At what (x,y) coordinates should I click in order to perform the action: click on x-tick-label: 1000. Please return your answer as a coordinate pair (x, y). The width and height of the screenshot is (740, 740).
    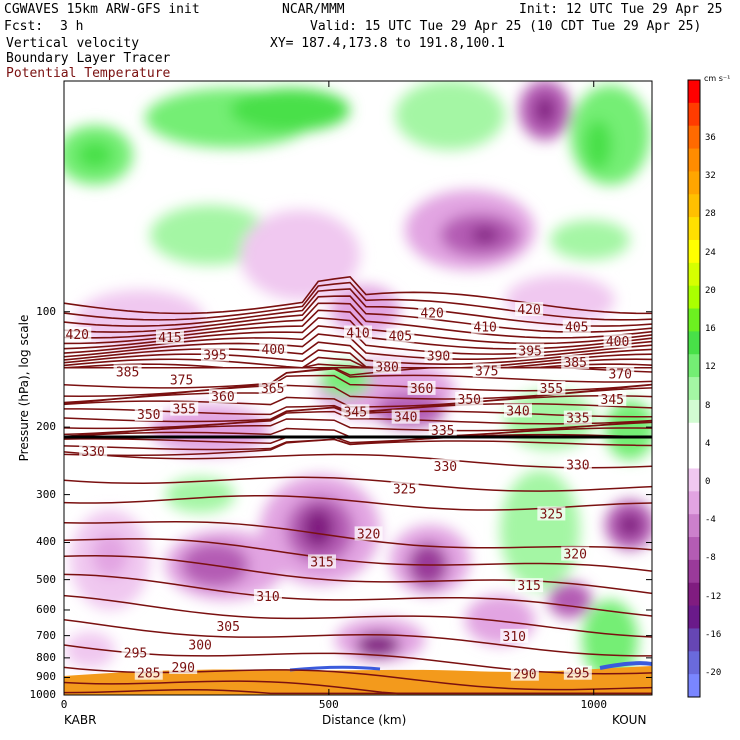
    Looking at the image, I should click on (593, 704).